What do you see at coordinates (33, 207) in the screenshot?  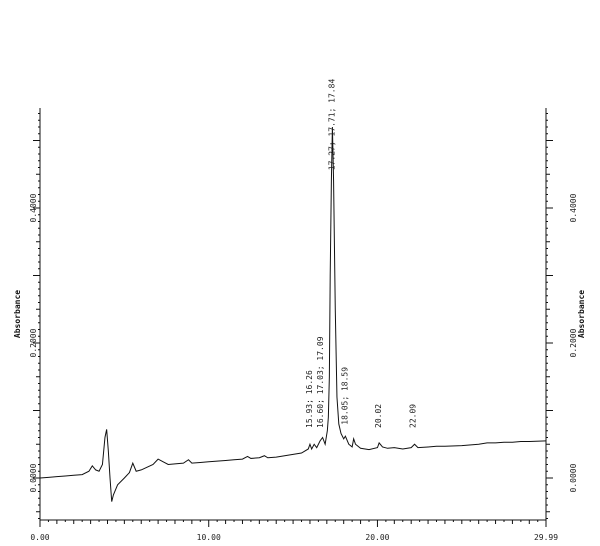 I see `y-tick-label-left: 0.4000` at bounding box center [33, 207].